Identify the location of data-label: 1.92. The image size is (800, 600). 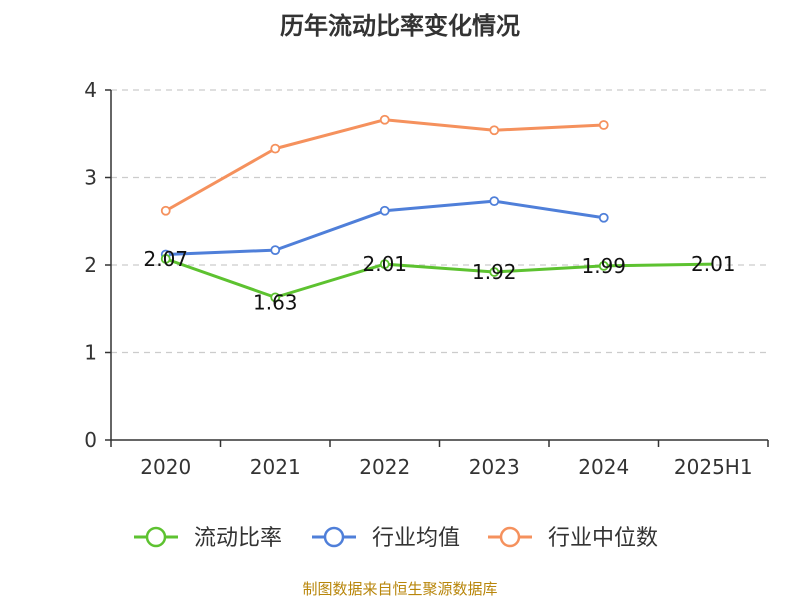
(494, 272).